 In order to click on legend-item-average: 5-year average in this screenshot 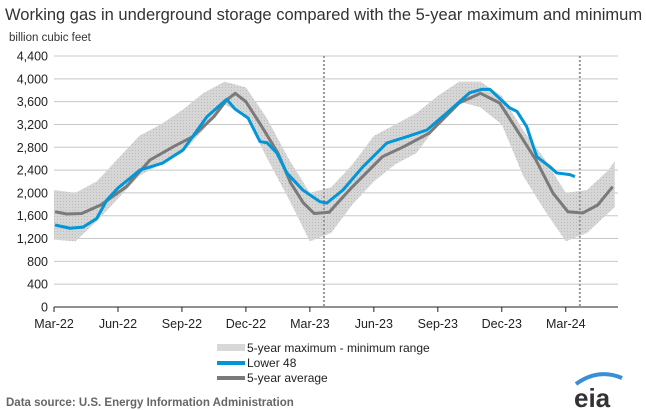, I will do `click(323, 377)`.